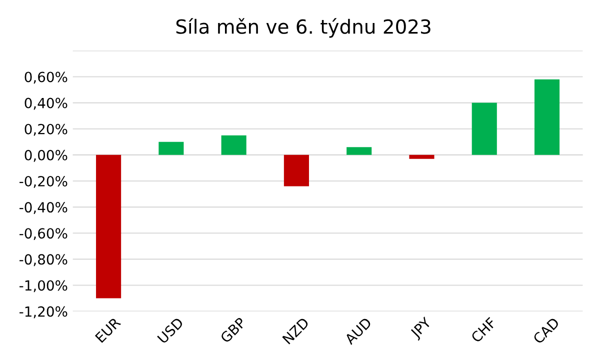 This screenshot has width=607, height=362. Describe the element at coordinates (44, 208) in the screenshot. I see `y-tick-label: -0,40%` at that location.